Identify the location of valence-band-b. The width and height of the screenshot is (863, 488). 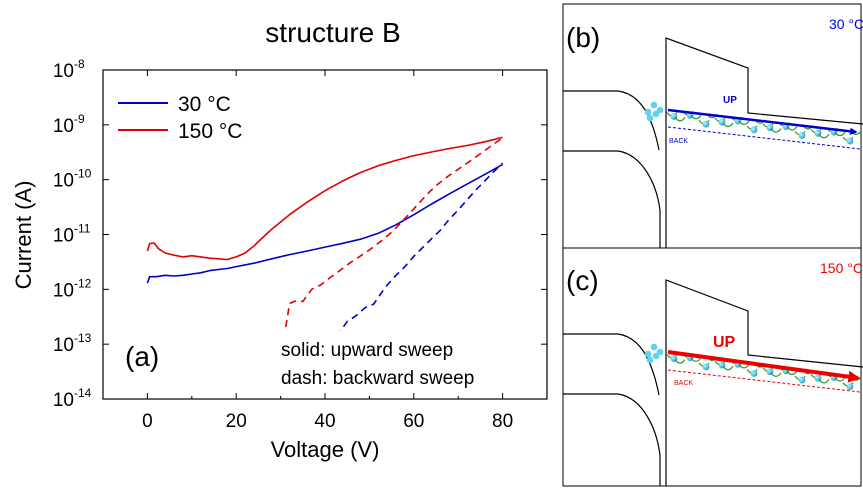
(612, 199).